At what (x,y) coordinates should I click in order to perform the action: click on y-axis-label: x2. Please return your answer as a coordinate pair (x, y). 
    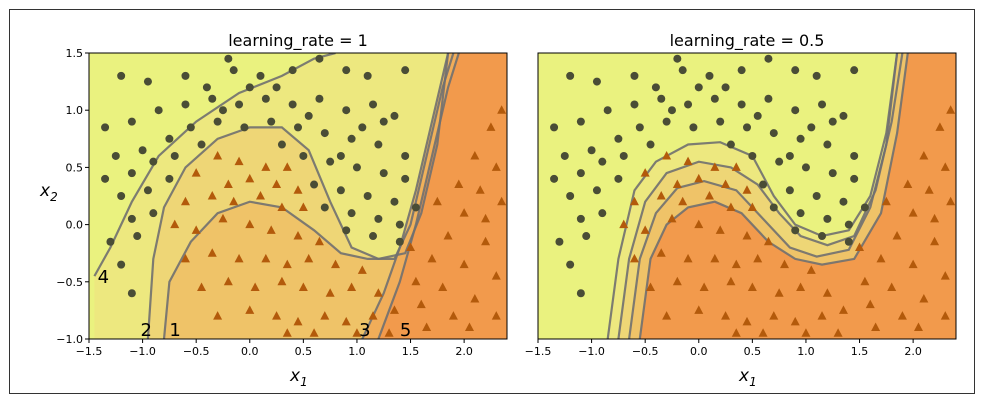
    Looking at the image, I should click on (48, 192).